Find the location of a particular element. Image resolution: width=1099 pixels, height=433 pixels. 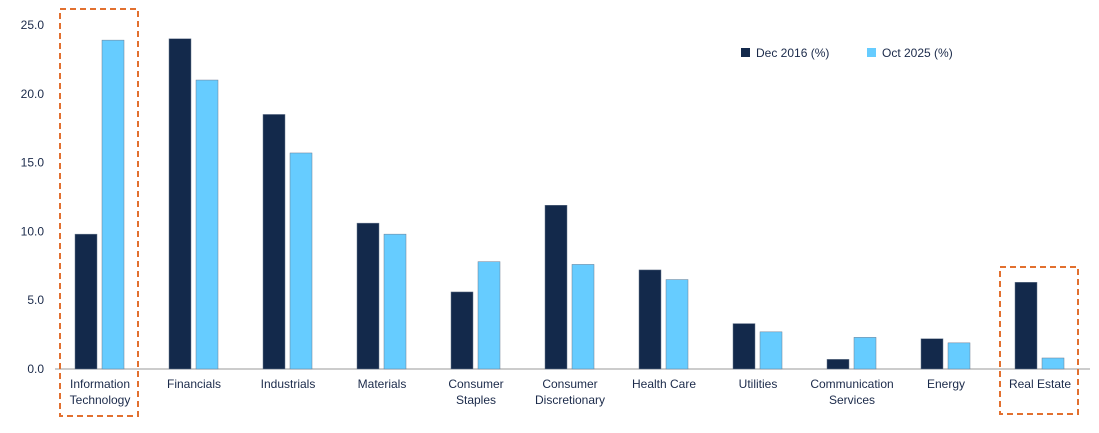

y-tick-label: 15.0 is located at coordinates (33, 163).